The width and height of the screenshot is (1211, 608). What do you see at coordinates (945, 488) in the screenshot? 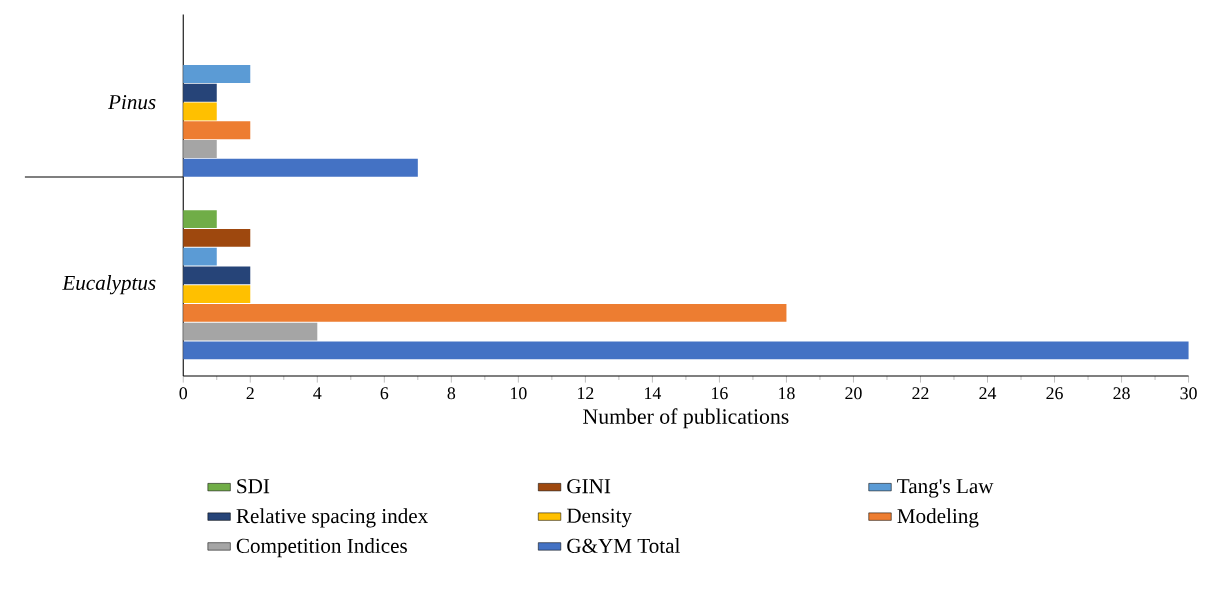
I see `legend-label: Tang's Law` at bounding box center [945, 488].